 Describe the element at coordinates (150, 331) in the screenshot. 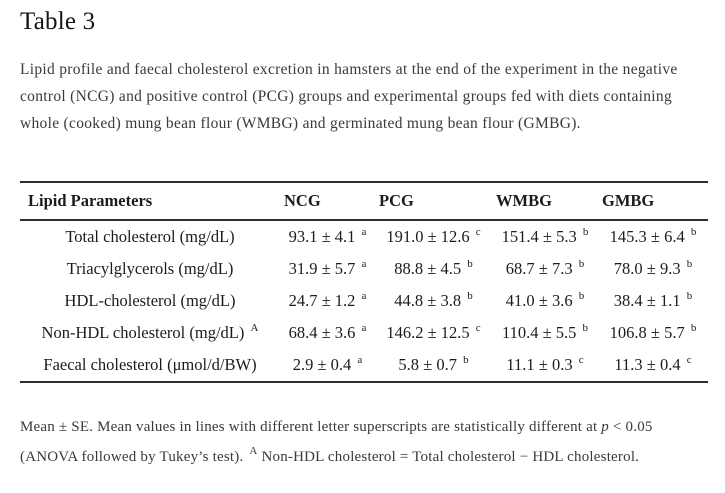

I see `row-label: Non-HDL cholesterol (mg/dL) A` at that location.